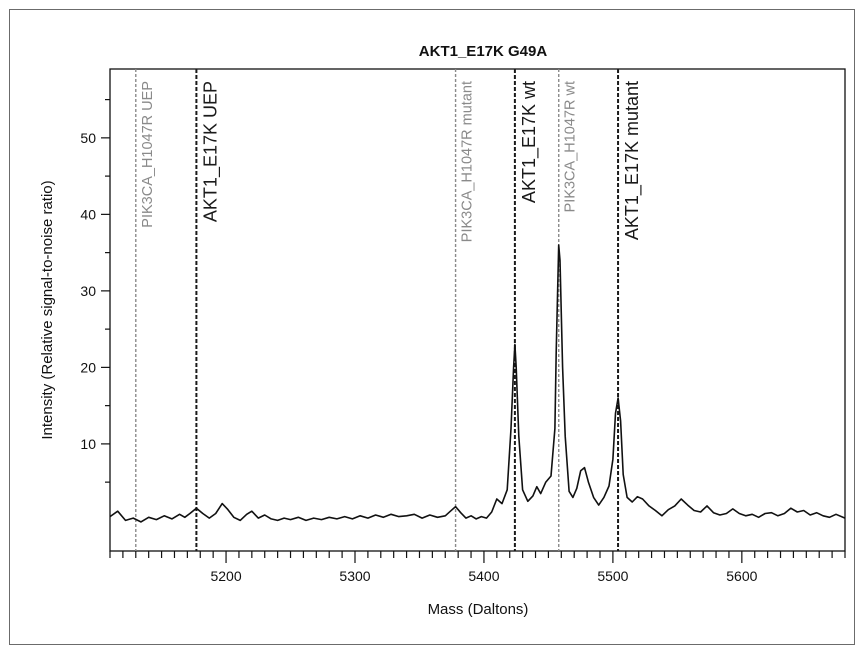 This screenshot has height=647, width=866. I want to click on marker-label: PIK3CA_H1047R UEP, so click(148, 154).